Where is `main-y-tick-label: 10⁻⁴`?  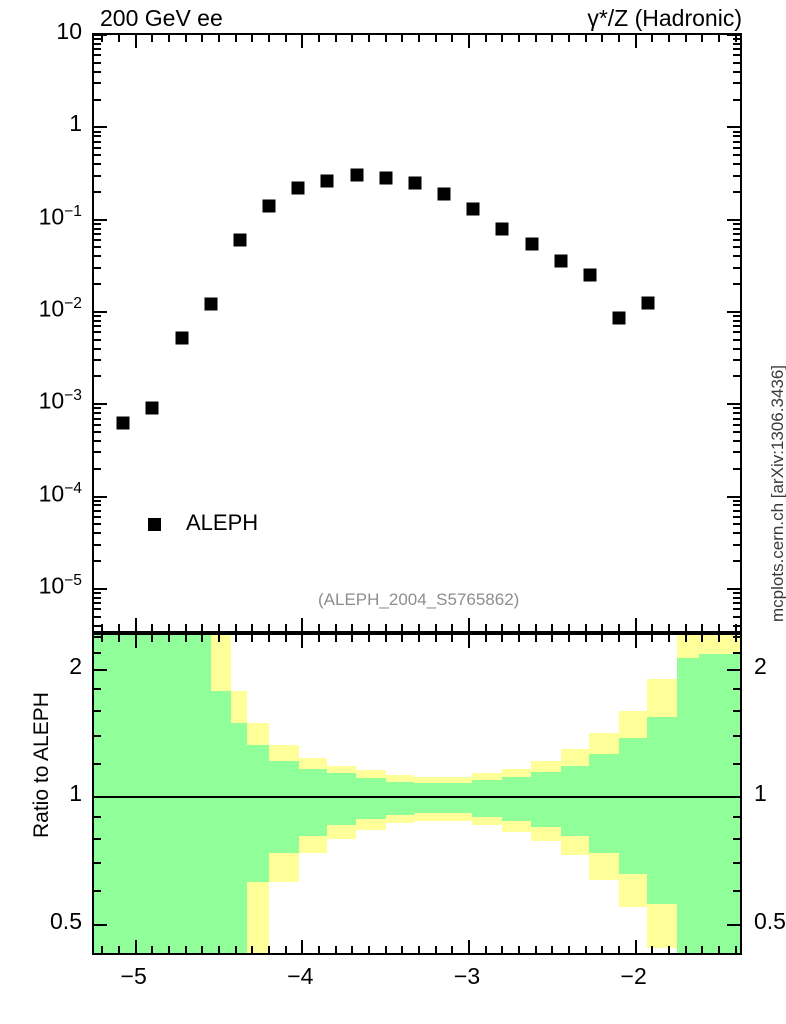
main-y-tick-label: 10⁻⁴ is located at coordinates (60, 493).